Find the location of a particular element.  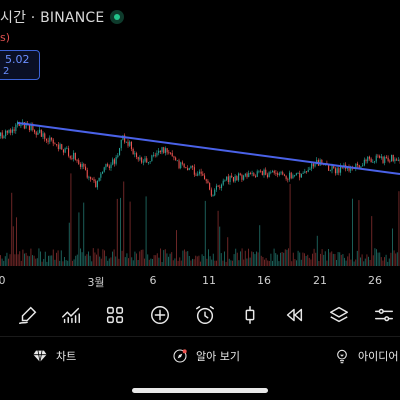

replay-icon is located at coordinates (294, 315).